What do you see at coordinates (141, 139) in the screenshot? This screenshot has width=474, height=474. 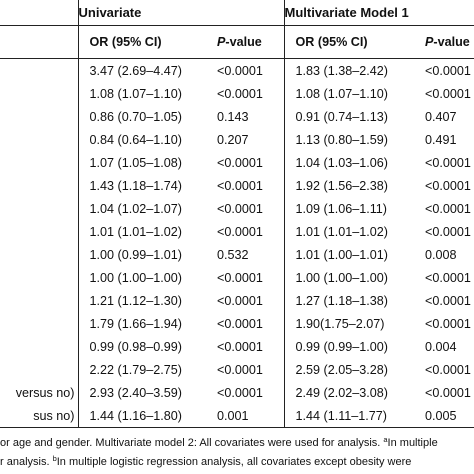 I see `uni-or-ci-cell: 0.84 (0.64–1.10)` at bounding box center [141, 139].